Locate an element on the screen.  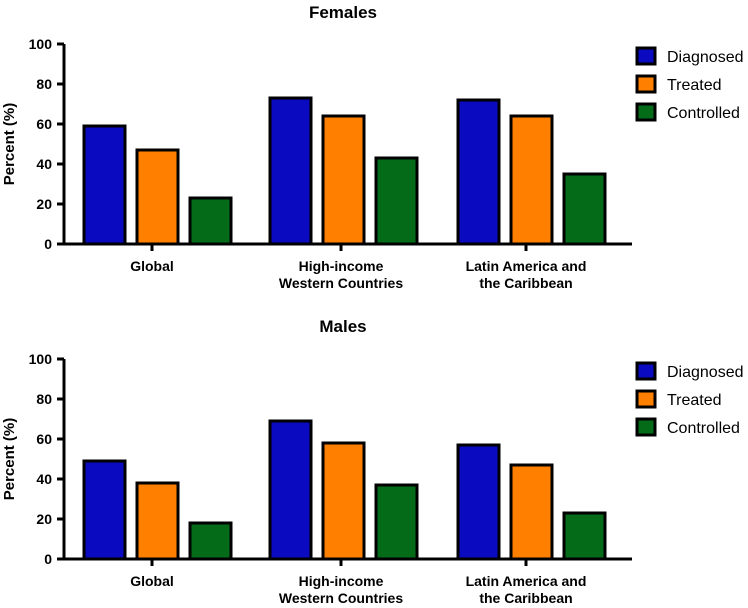
chart-title: Females is located at coordinates (343, 12).